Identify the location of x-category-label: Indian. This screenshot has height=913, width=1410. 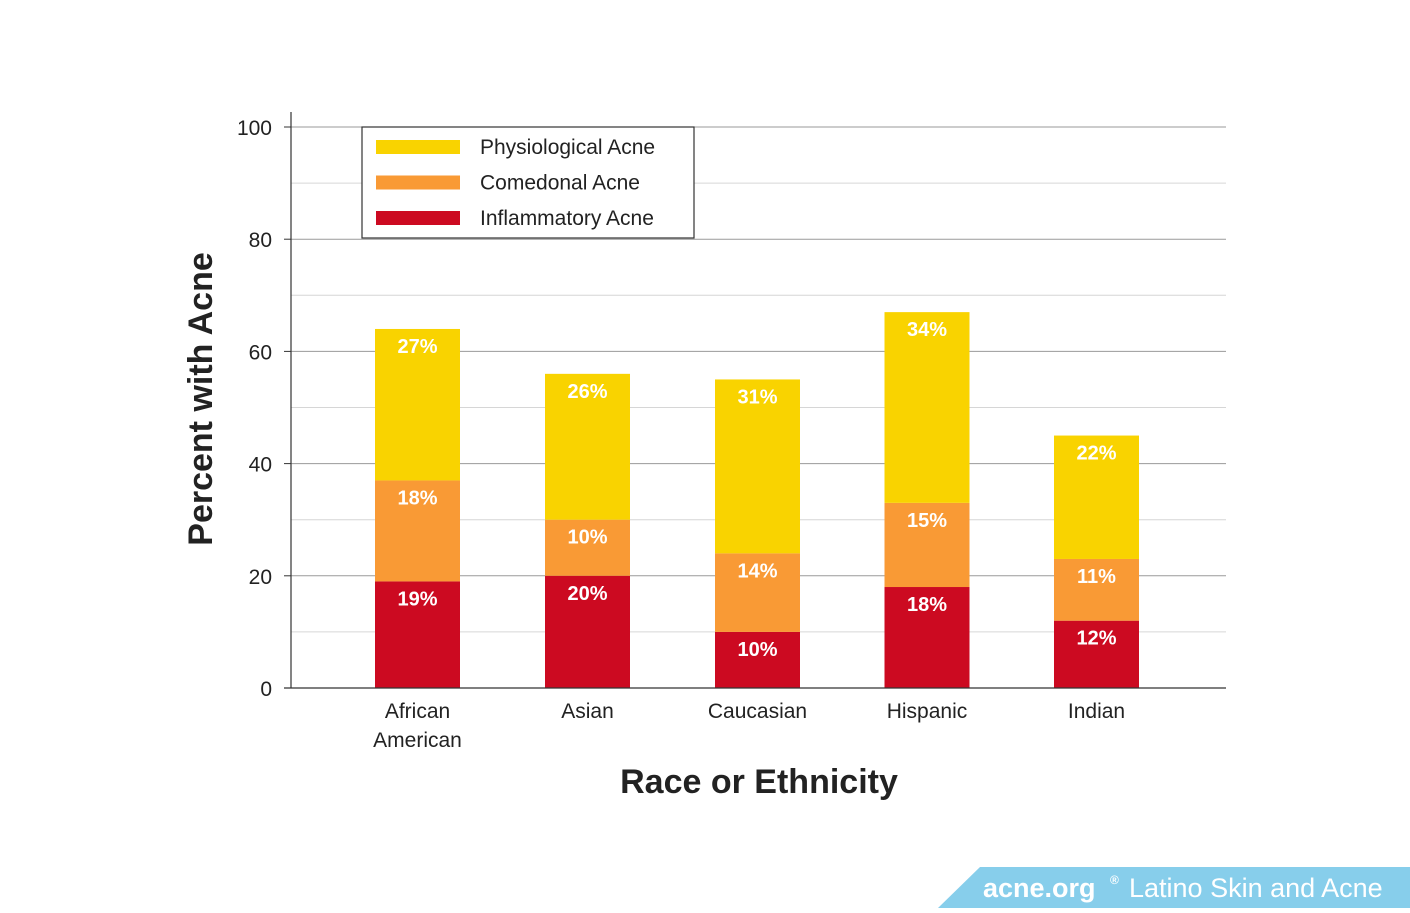
(1096, 711).